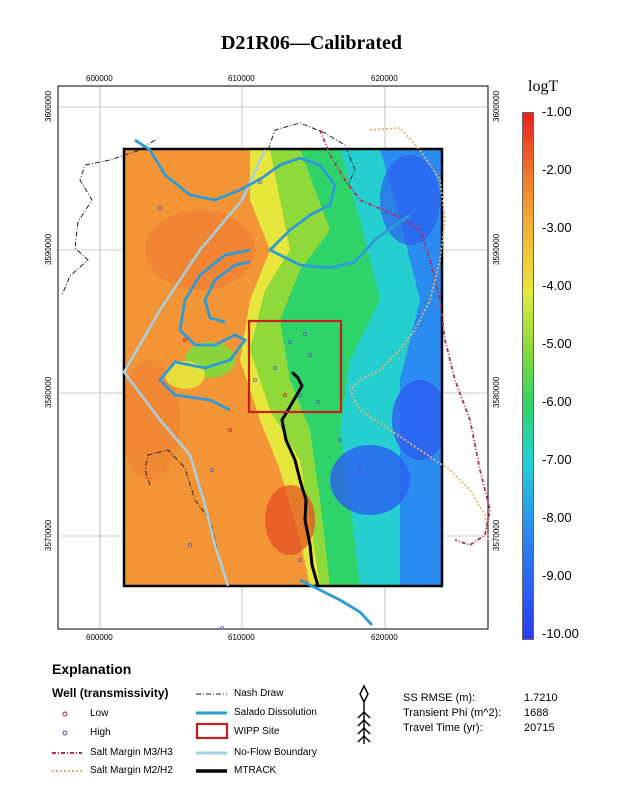 Image resolution: width=623 pixels, height=807 pixels. I want to click on legend-mtrack: MTRACK, so click(255, 770).